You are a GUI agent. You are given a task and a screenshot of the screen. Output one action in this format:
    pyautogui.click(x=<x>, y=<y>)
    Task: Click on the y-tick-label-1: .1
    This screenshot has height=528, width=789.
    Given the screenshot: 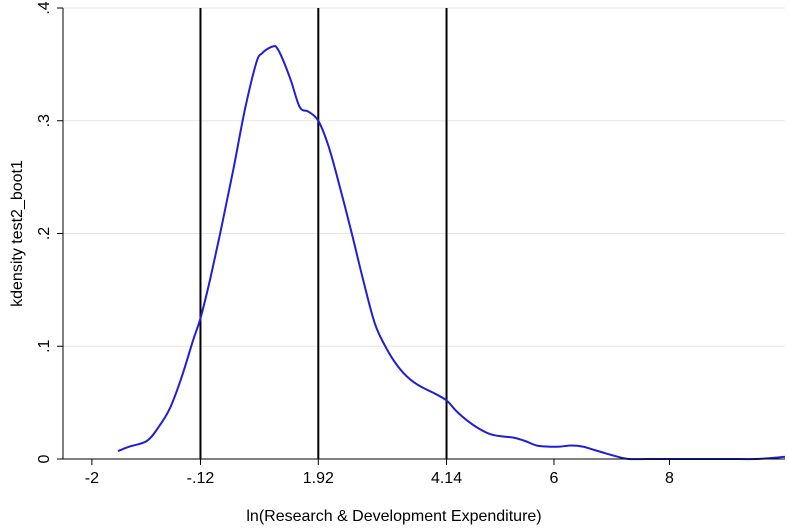 What is the action you would take?
    pyautogui.click(x=44, y=345)
    